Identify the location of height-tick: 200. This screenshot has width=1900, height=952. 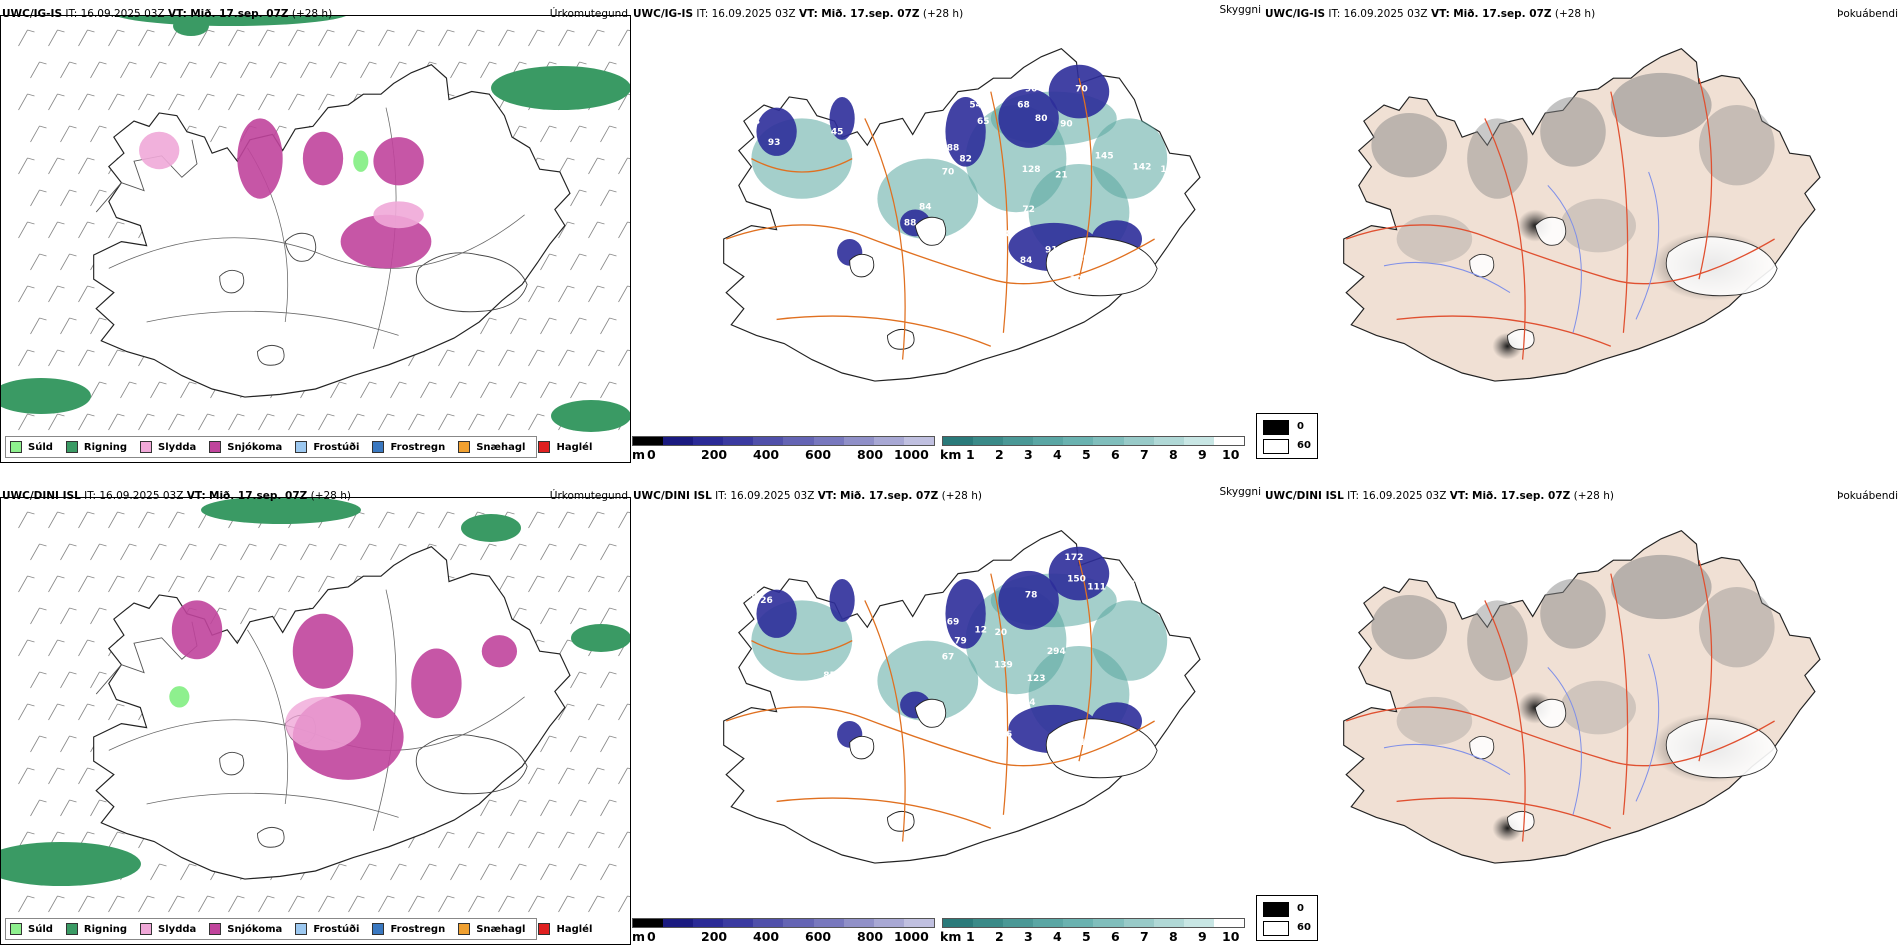
(714, 936).